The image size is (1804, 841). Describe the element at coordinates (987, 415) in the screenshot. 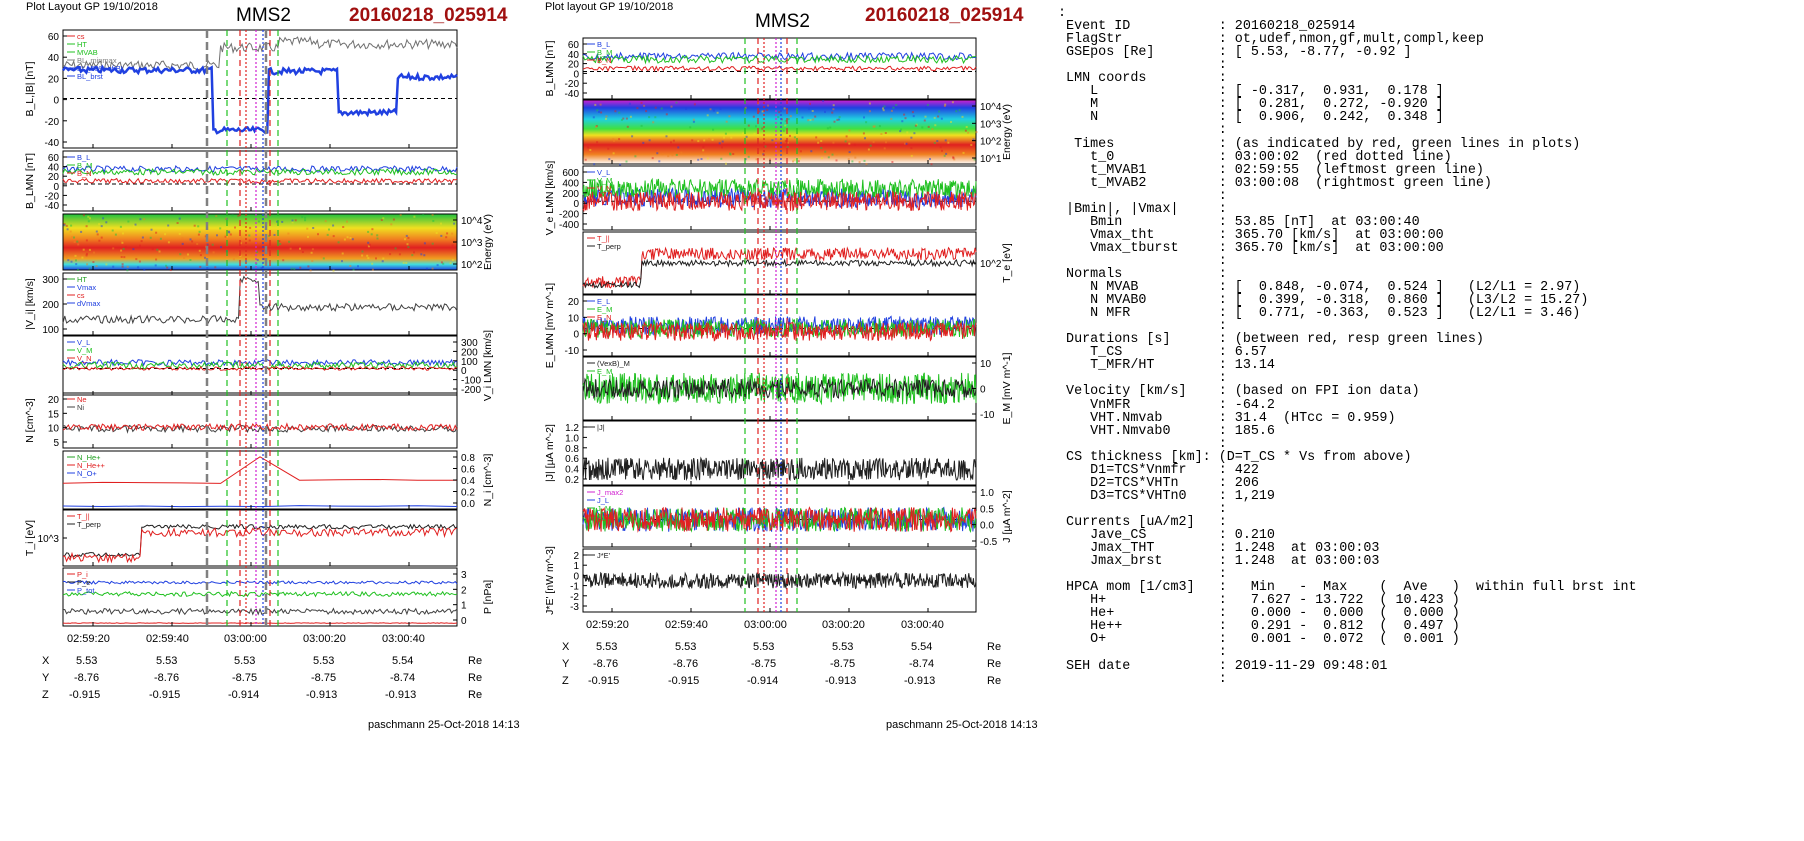

I see `y-tick-label: -10` at that location.